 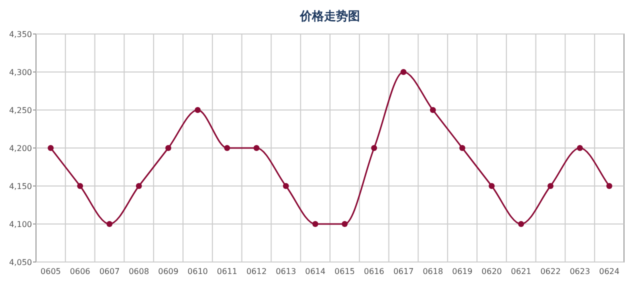 What do you see at coordinates (286, 271) in the screenshot?
I see `x-tick-label: 0613` at bounding box center [286, 271].